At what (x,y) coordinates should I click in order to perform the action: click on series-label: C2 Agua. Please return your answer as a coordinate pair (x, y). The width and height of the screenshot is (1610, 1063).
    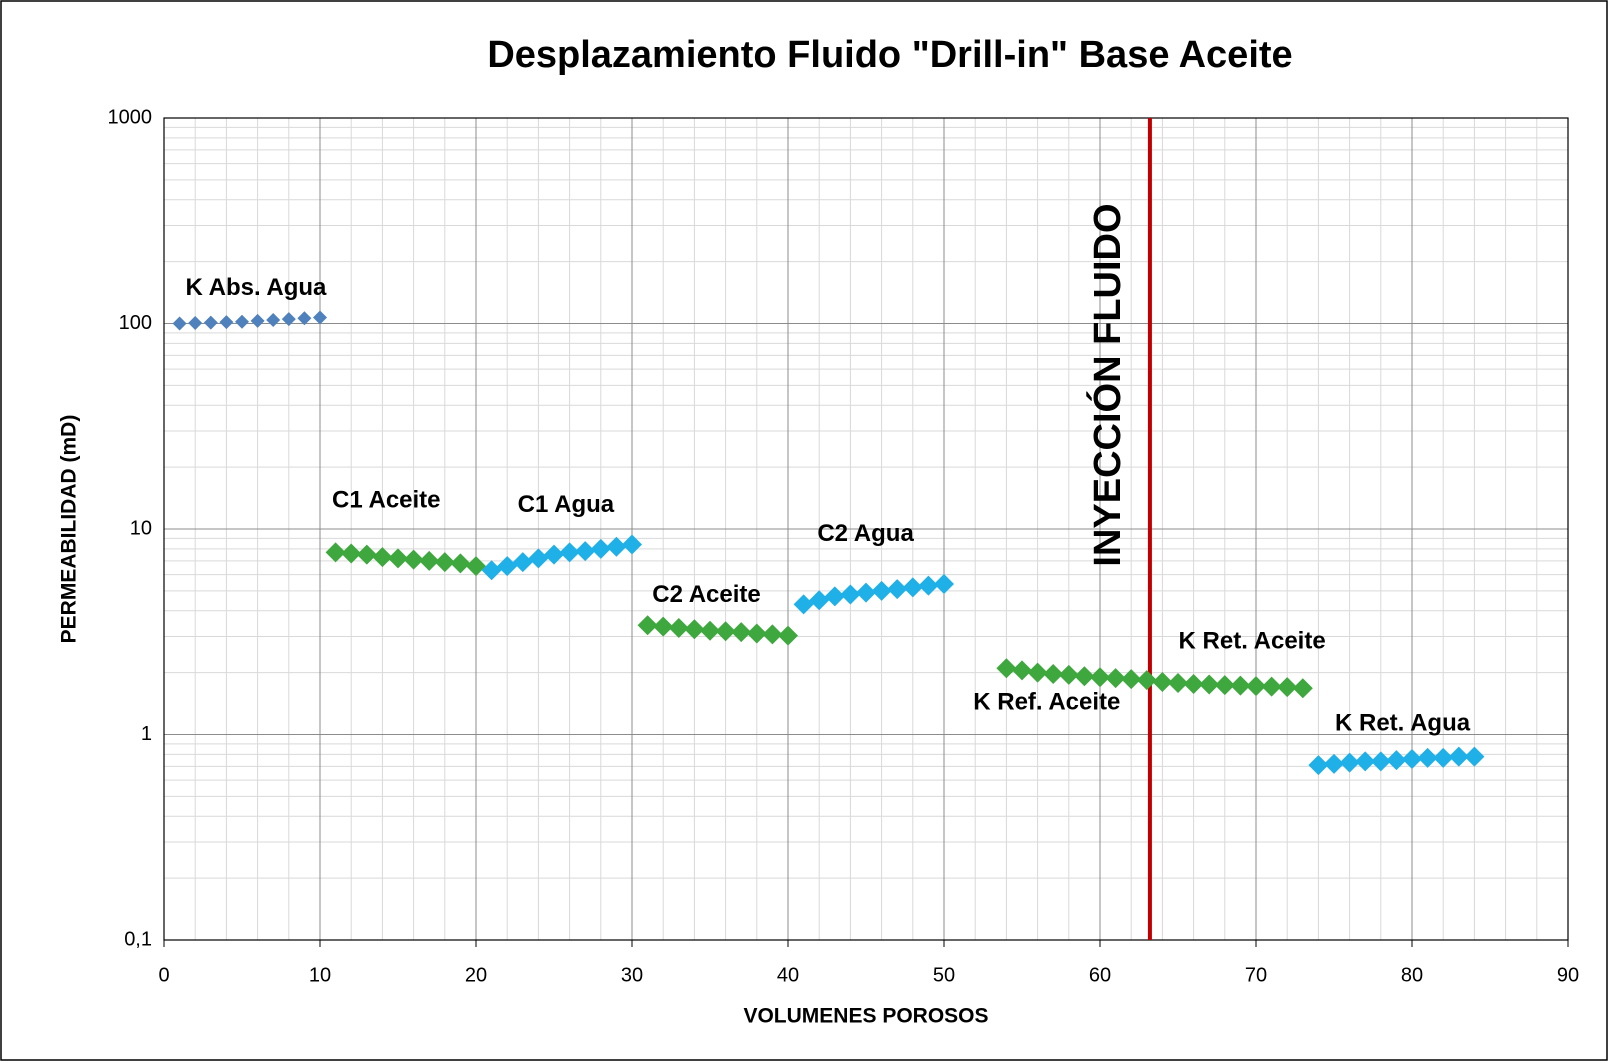
    Looking at the image, I should click on (865, 533).